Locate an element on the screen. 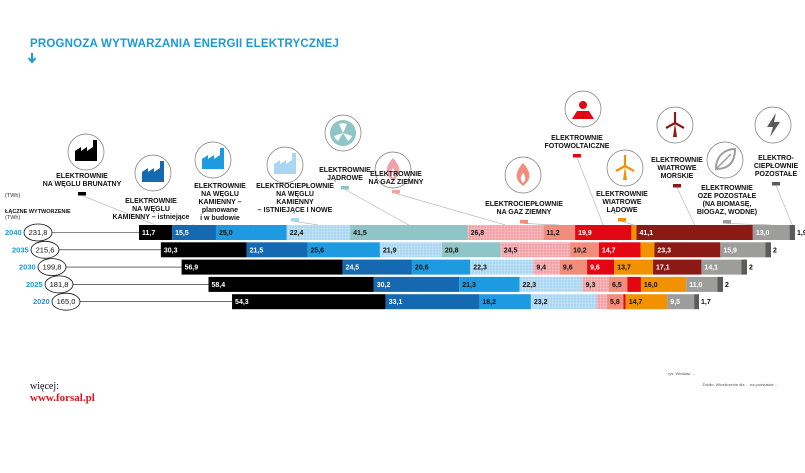 This screenshot has height=473, width=805. solar-icon is located at coordinates (583, 109).